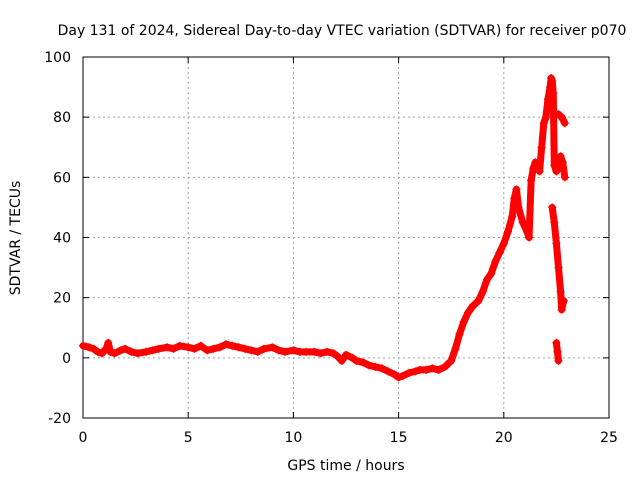 This screenshot has width=640, height=480. I want to click on y-tick-label: 60, so click(62, 178).